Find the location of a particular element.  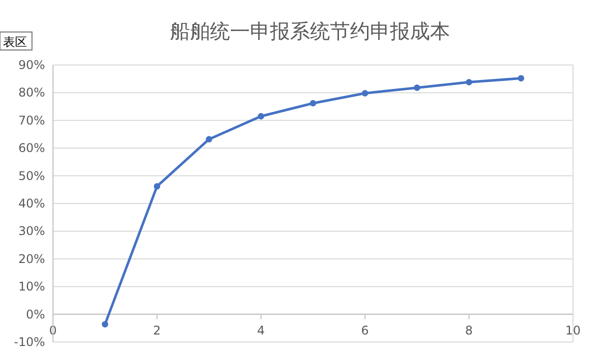

chart-title: 船舶统一申报系统节约申报成本 is located at coordinates (310, 31).